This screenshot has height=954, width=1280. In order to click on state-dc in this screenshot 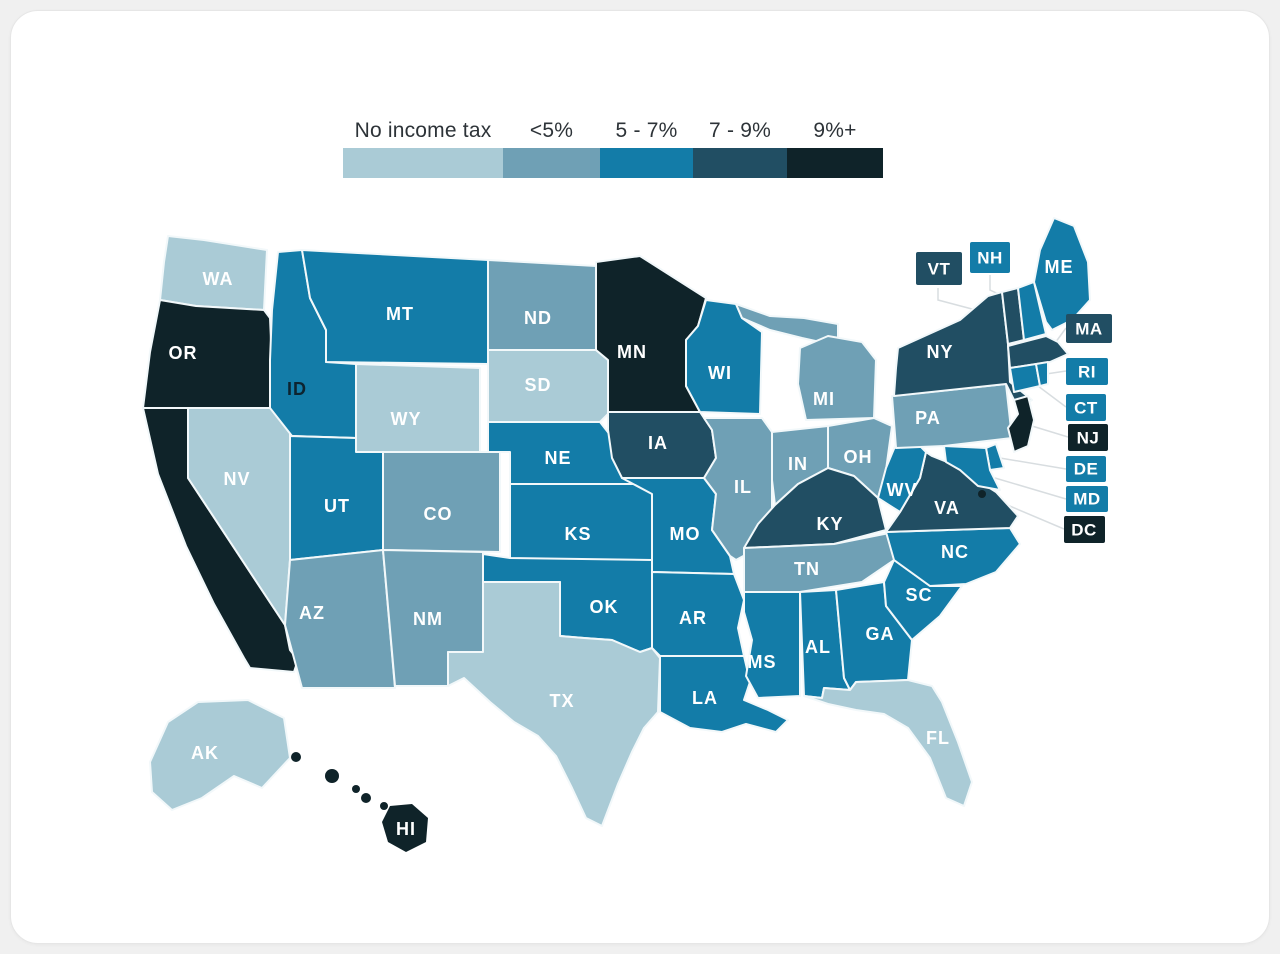, I will do `click(982, 494)`.